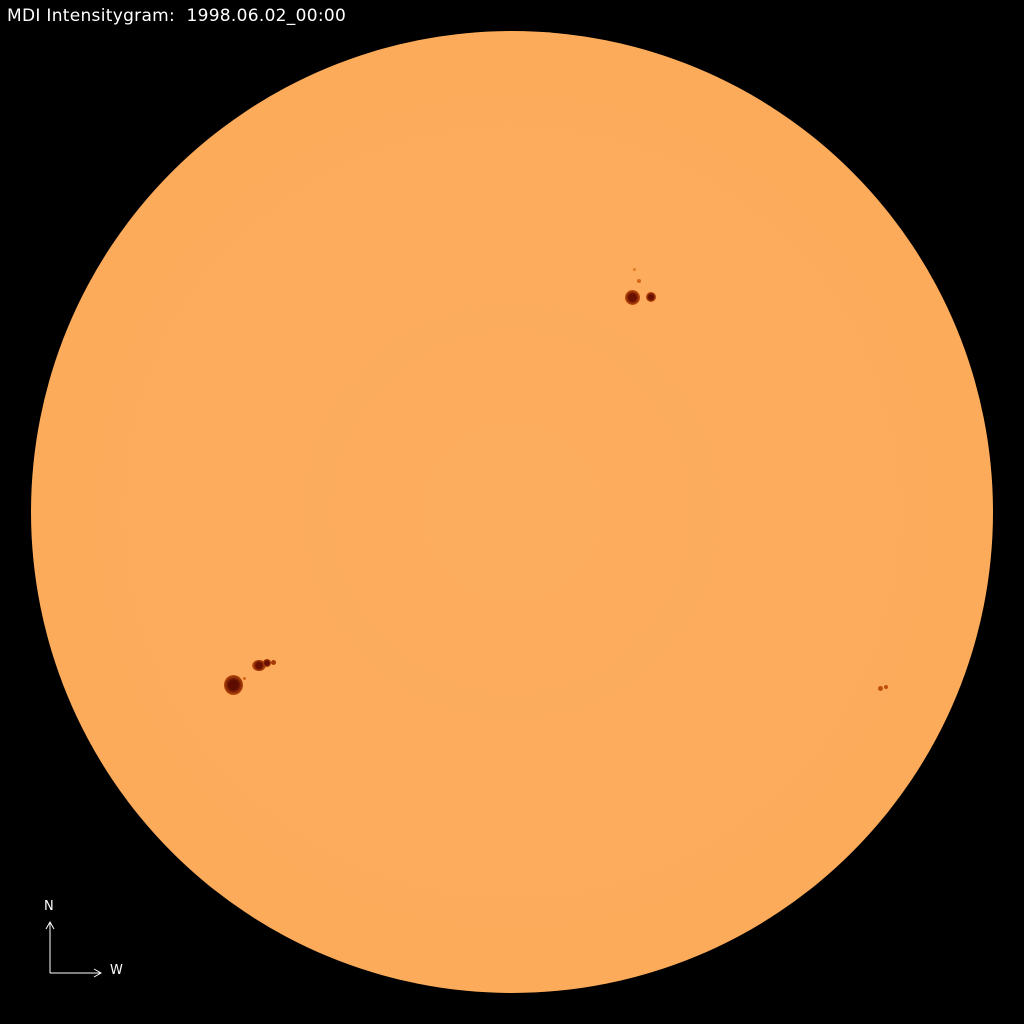 This screenshot has height=1024, width=1024. I want to click on north-label: N, so click(49, 906).